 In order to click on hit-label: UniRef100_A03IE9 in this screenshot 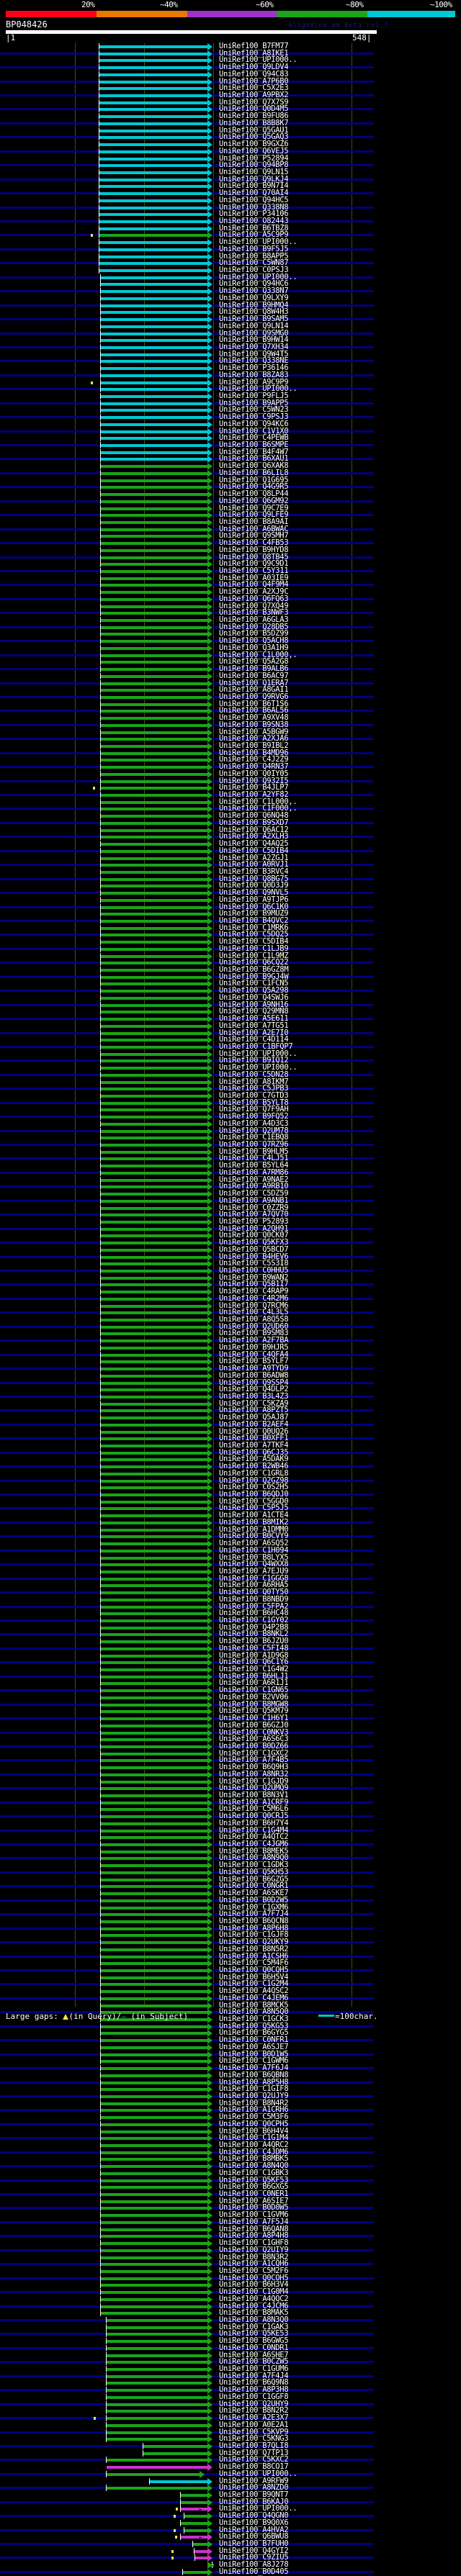, I will do `click(254, 577)`.